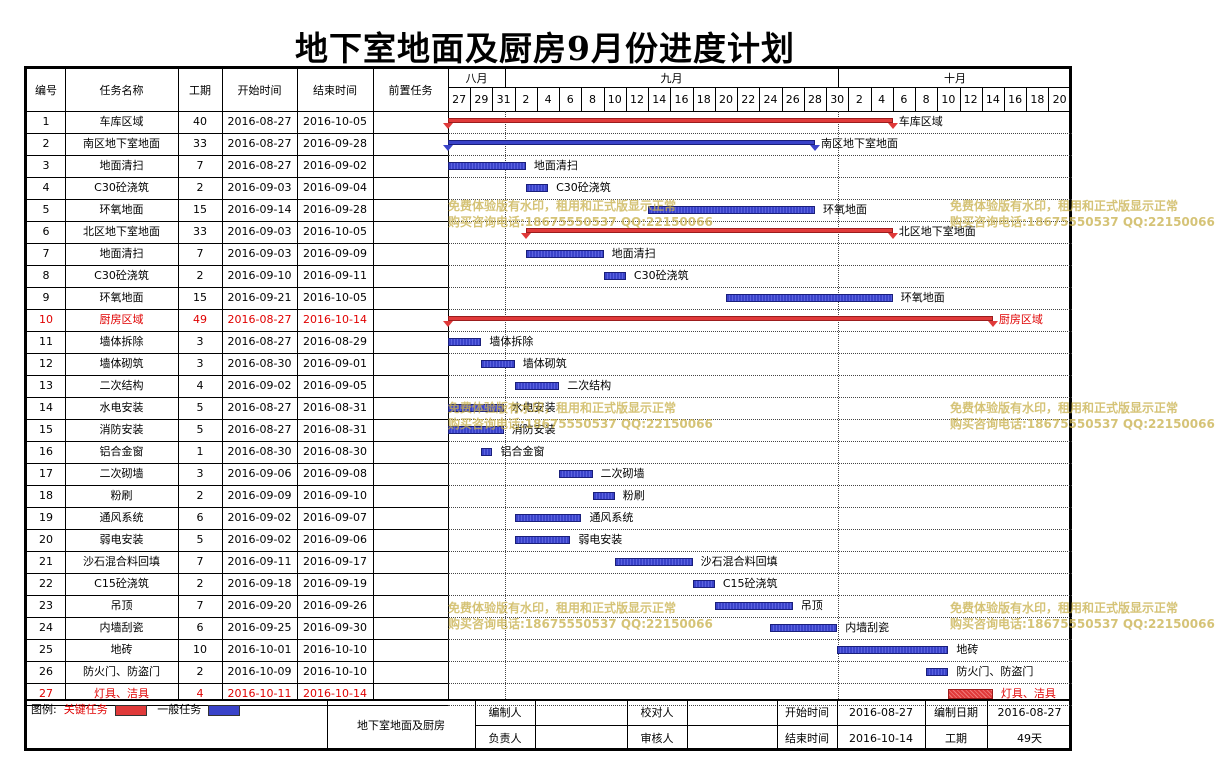 The image size is (1232, 777). What do you see at coordinates (46, 143) in the screenshot?
I see `task-no: 2` at bounding box center [46, 143].